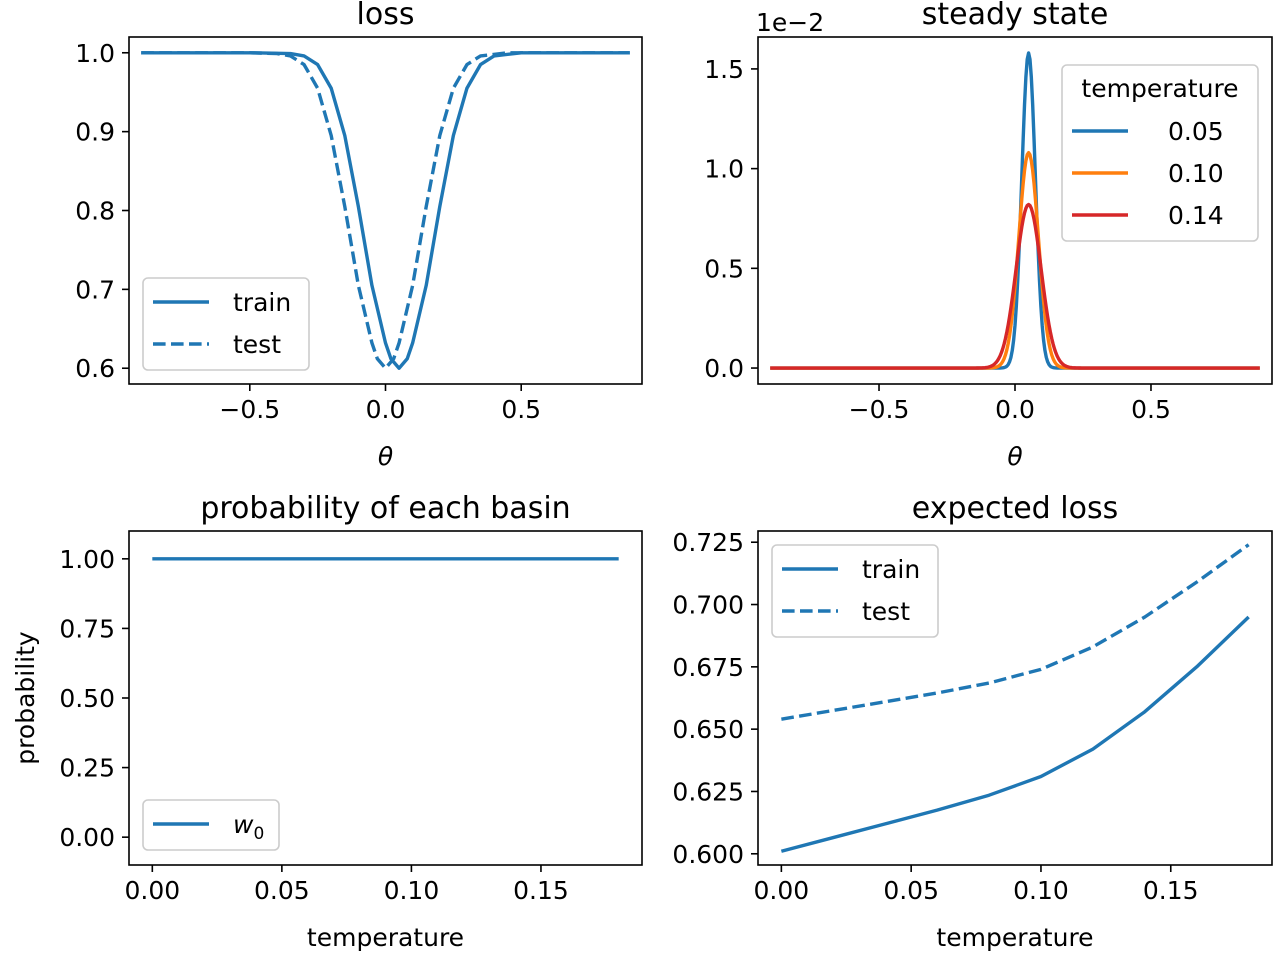 Image resolution: width=1280 pixels, height=960 pixels. I want to click on y-tick-label: 0.50, so click(87, 698).